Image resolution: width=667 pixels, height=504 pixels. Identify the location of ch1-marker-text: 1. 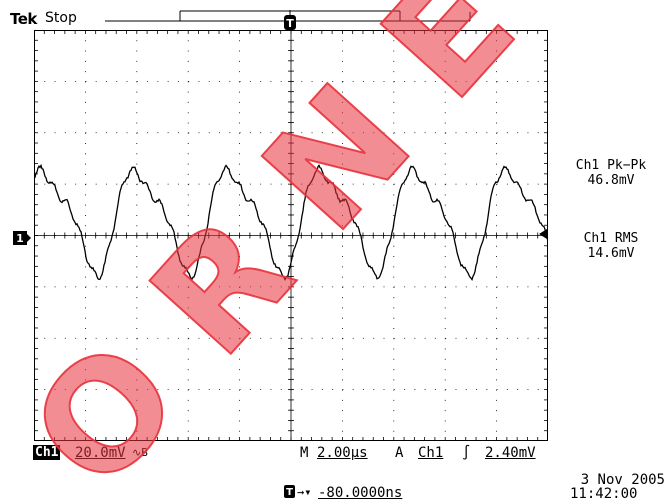
(20, 238).